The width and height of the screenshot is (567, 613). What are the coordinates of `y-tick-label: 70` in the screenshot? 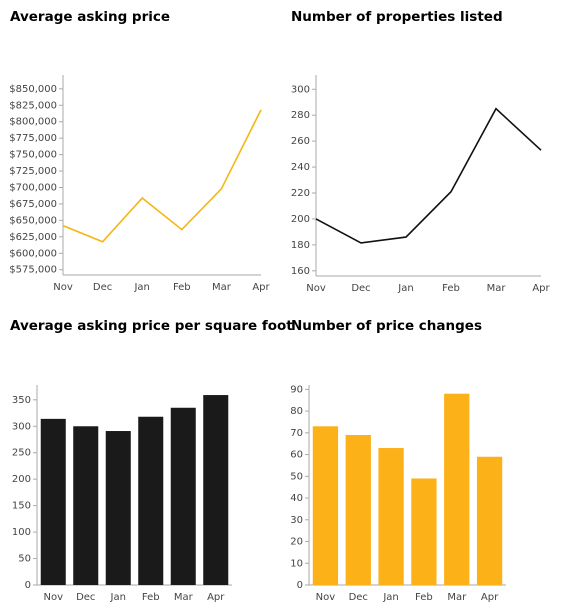 It's located at (296, 433).